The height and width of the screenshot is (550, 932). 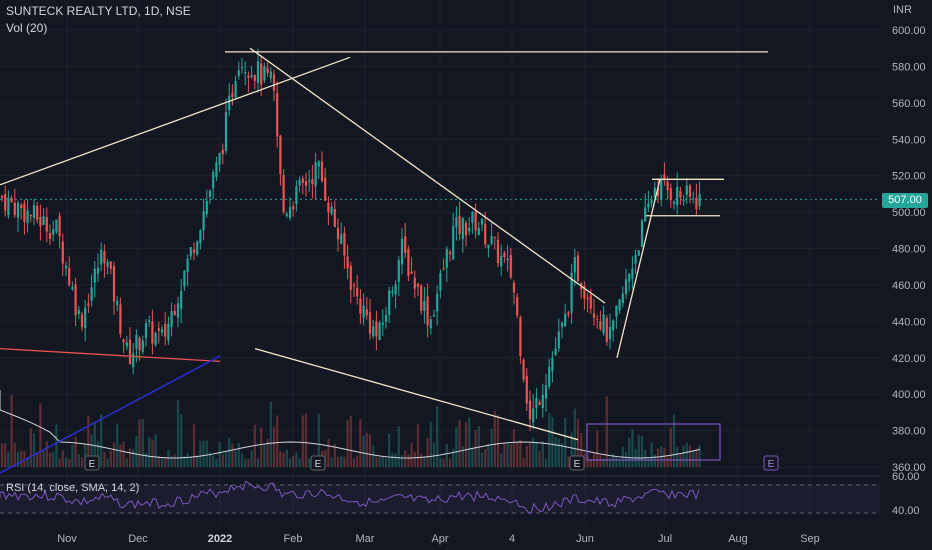 I want to click on time-tick-label: Jul, so click(x=665, y=539).